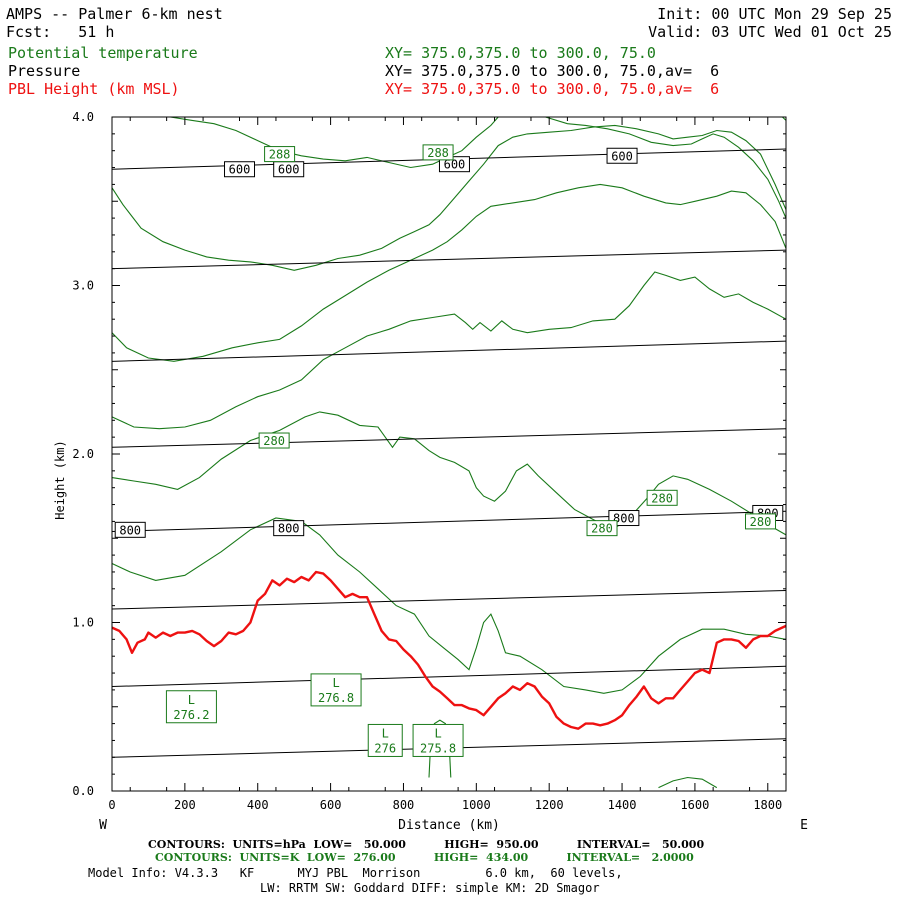 The image size is (900, 900). Describe the element at coordinates (476, 805) in the screenshot. I see `x-tick-label: 1000` at that location.